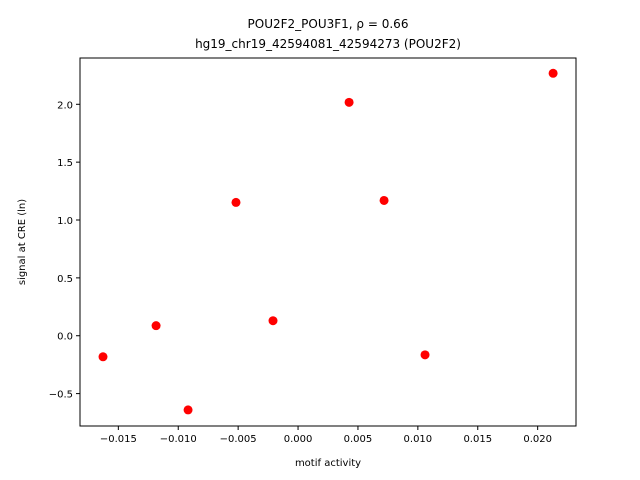 This screenshot has height=480, width=640. What do you see at coordinates (65, 105) in the screenshot?
I see `y-tick-label: 2.0` at bounding box center [65, 105].